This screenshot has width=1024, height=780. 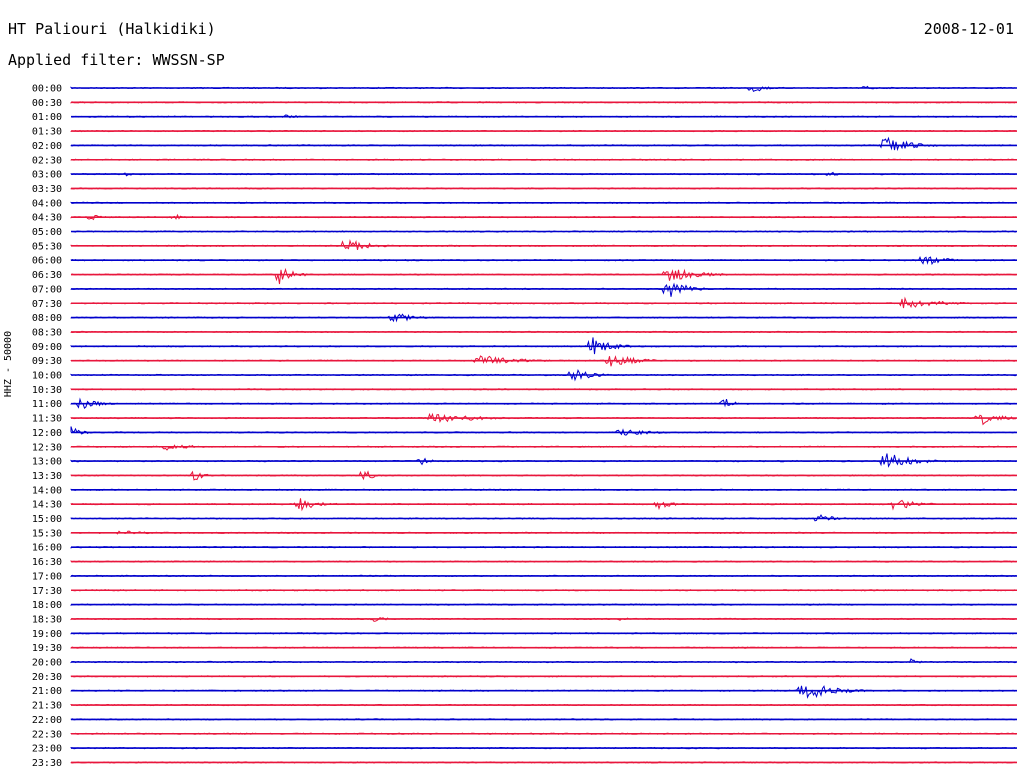 What do you see at coordinates (47, 146) in the screenshot?
I see `row-time-label: 02:00` at bounding box center [47, 146].